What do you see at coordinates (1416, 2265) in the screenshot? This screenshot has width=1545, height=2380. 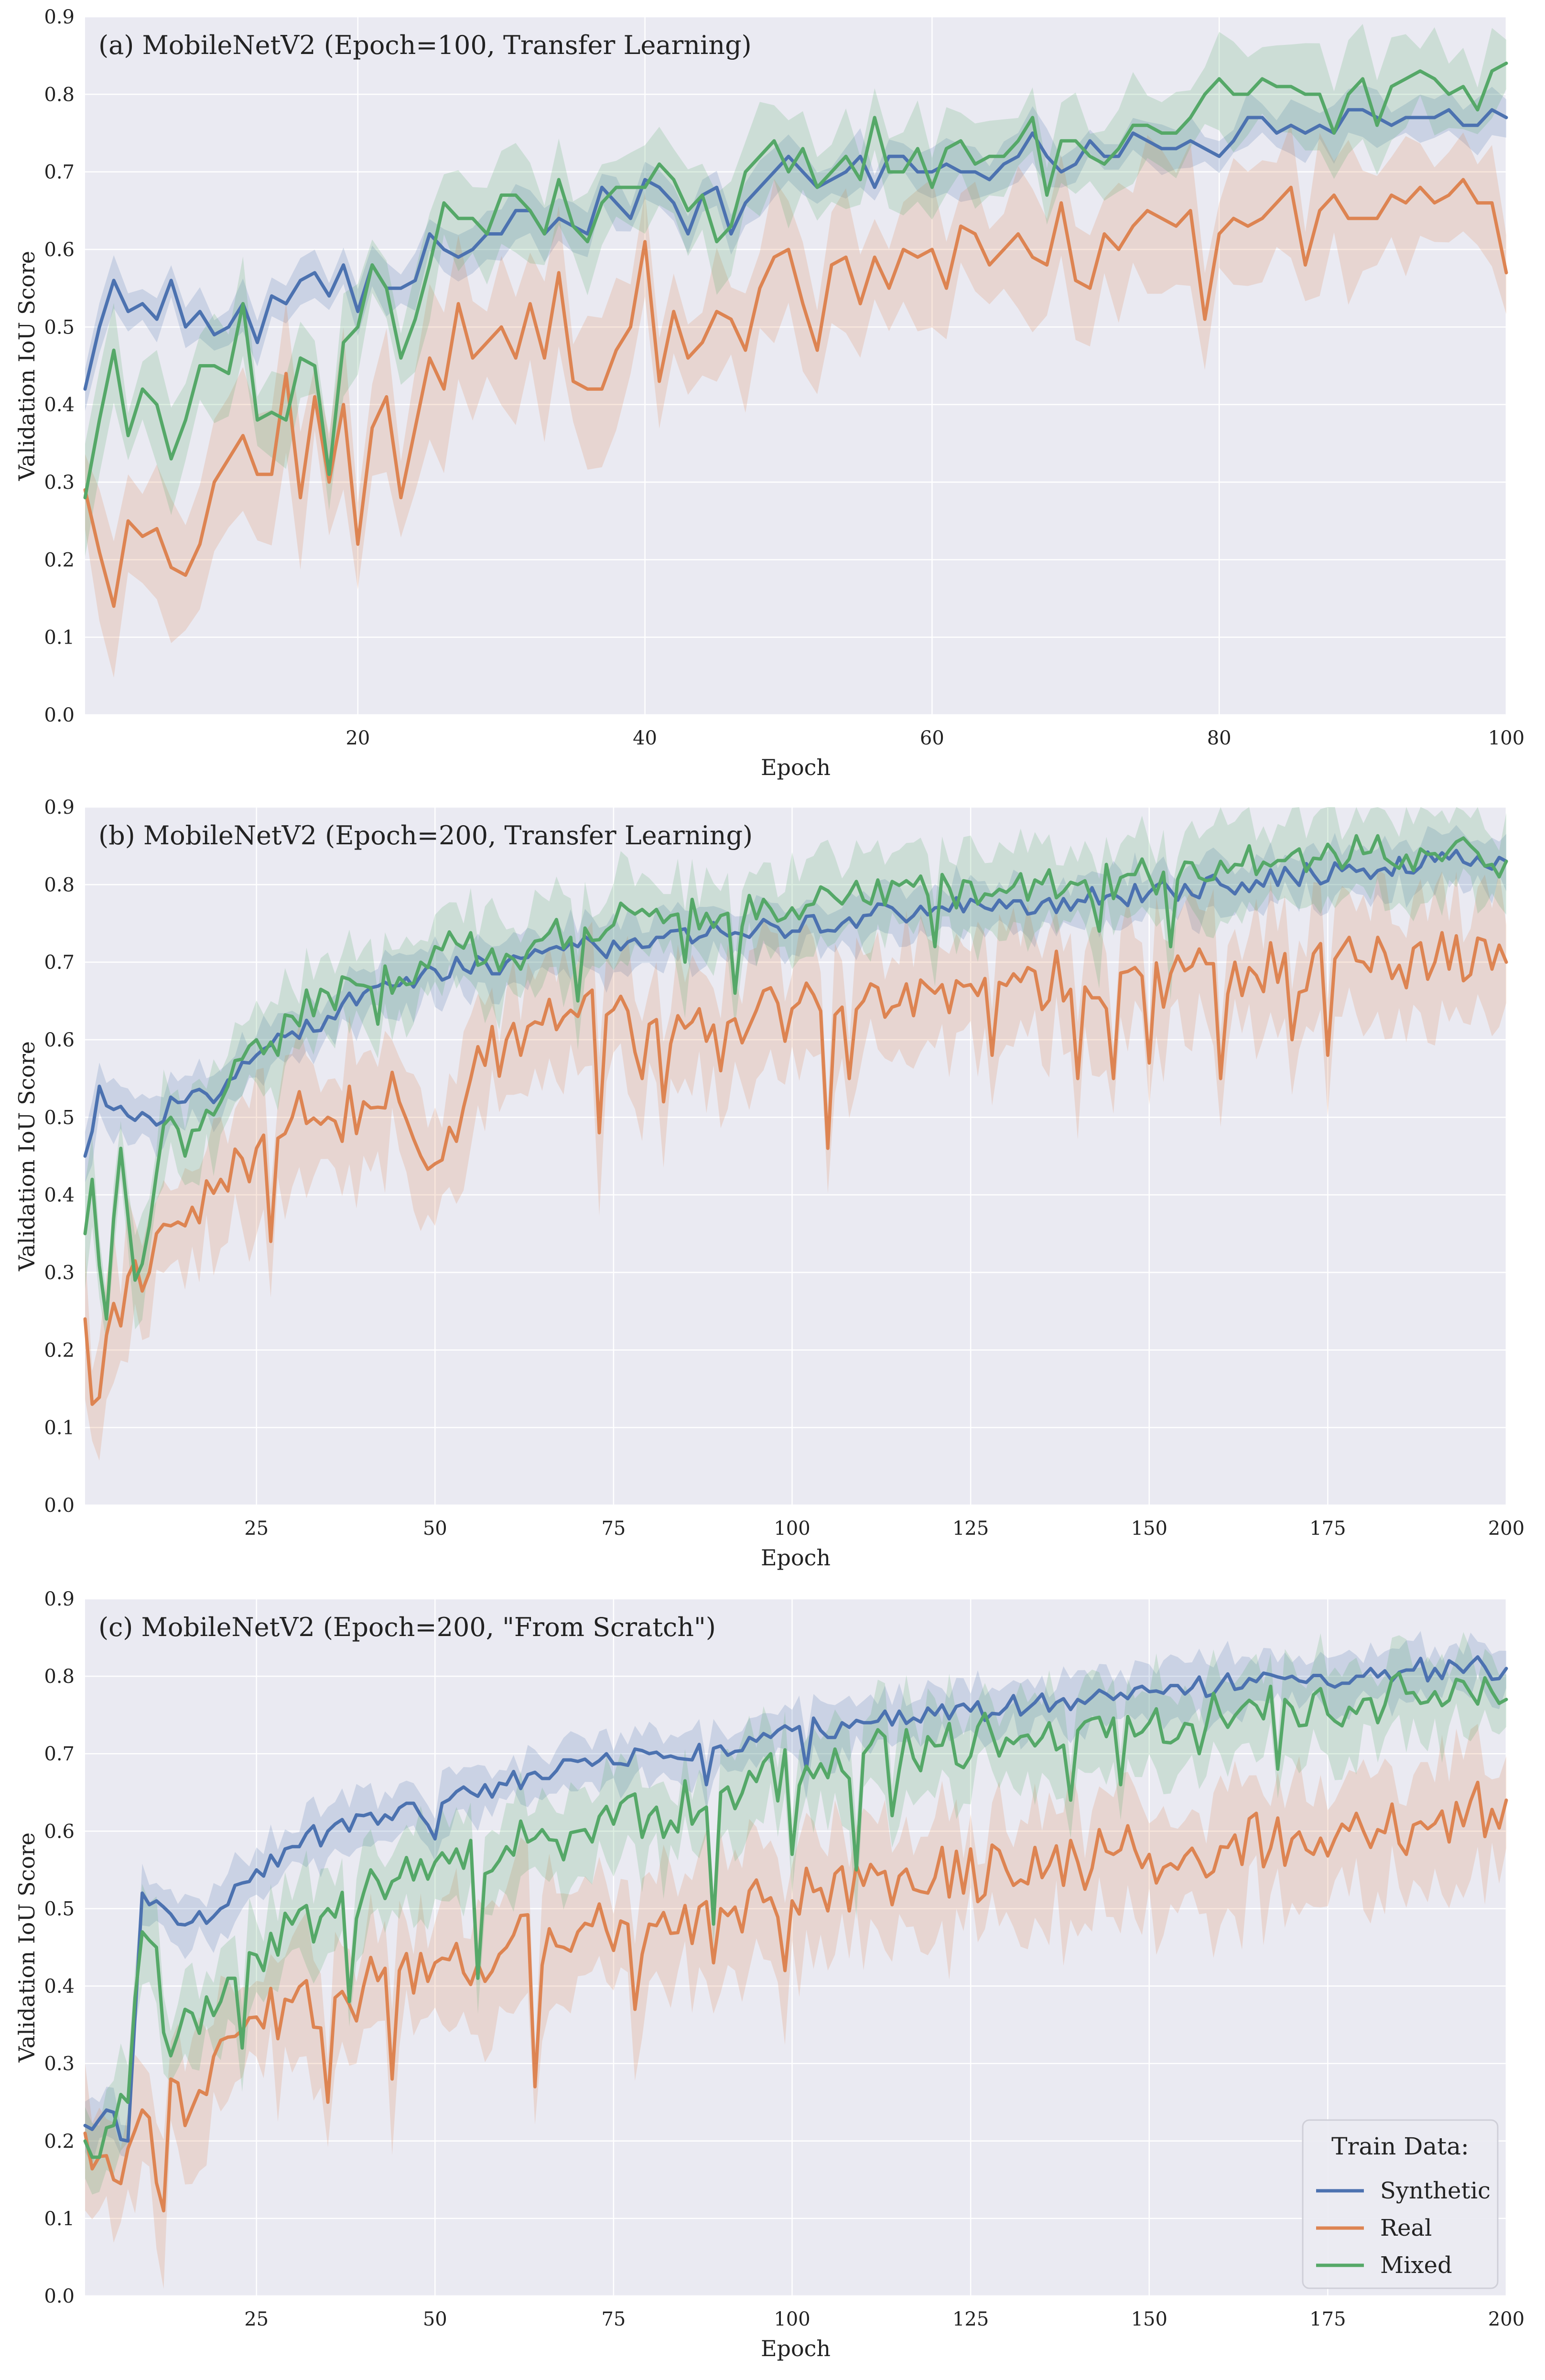 I see `legend-label-mixed: Mixed` at bounding box center [1416, 2265].